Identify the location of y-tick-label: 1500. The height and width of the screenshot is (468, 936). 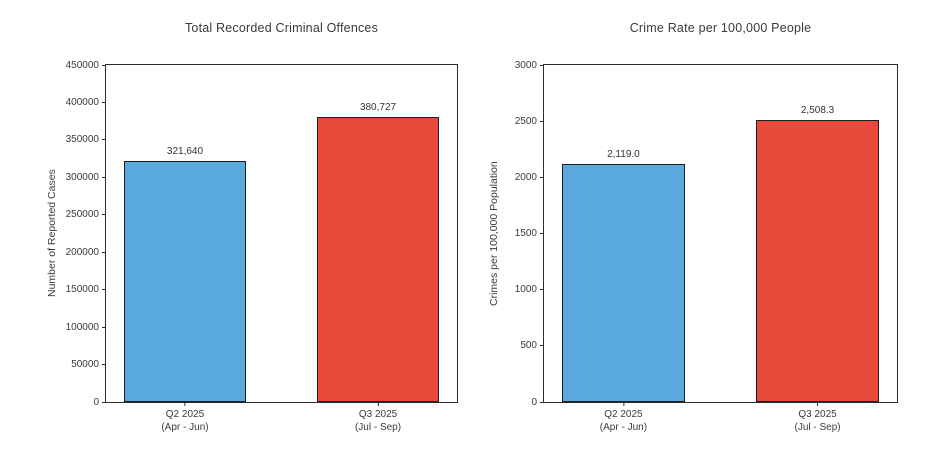
(525, 233).